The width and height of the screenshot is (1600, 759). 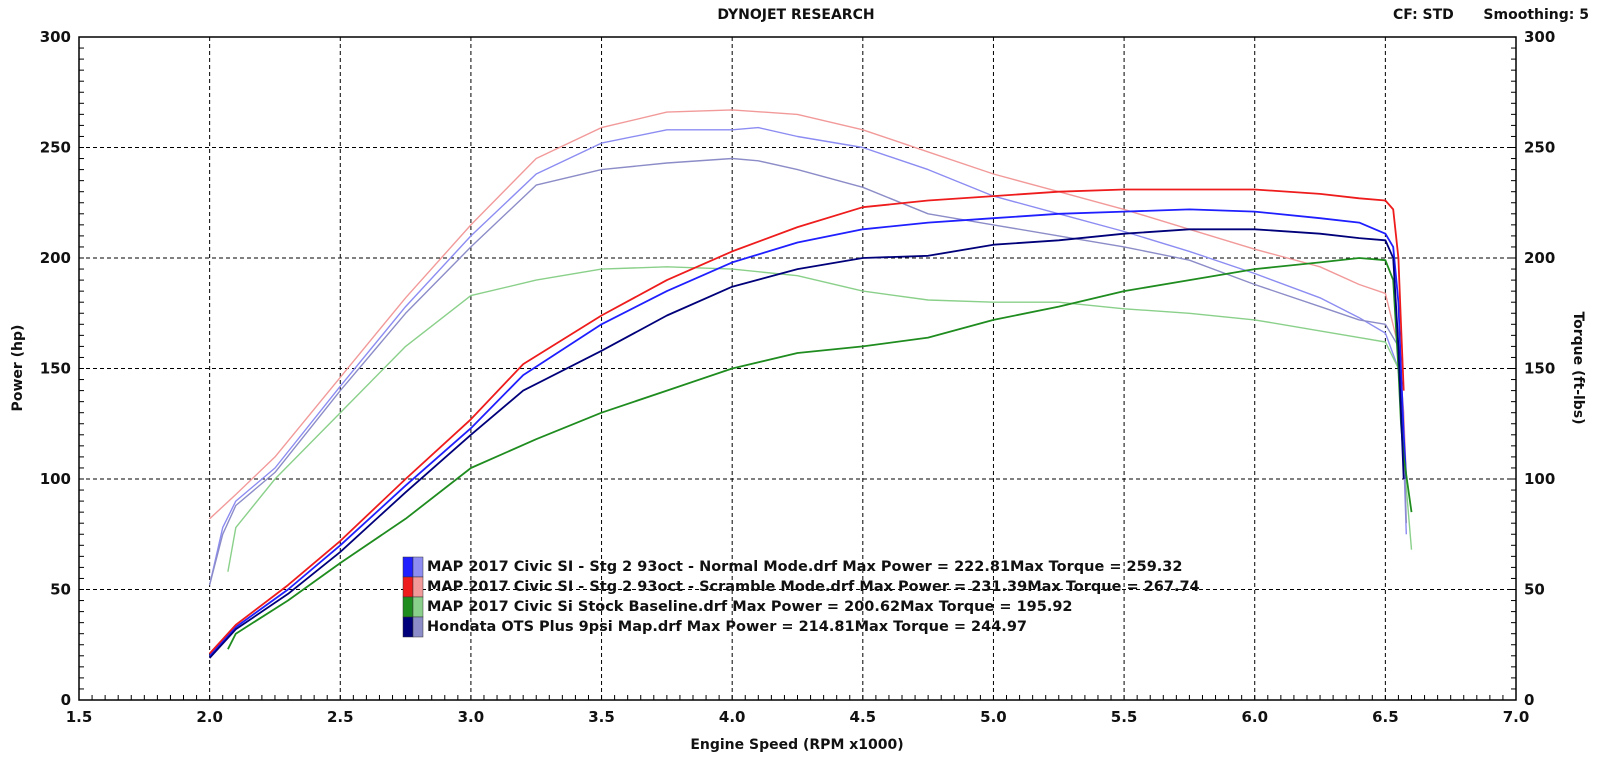 I want to click on legend-max-torque: Max Torque = 244.97, so click(x=941, y=627).